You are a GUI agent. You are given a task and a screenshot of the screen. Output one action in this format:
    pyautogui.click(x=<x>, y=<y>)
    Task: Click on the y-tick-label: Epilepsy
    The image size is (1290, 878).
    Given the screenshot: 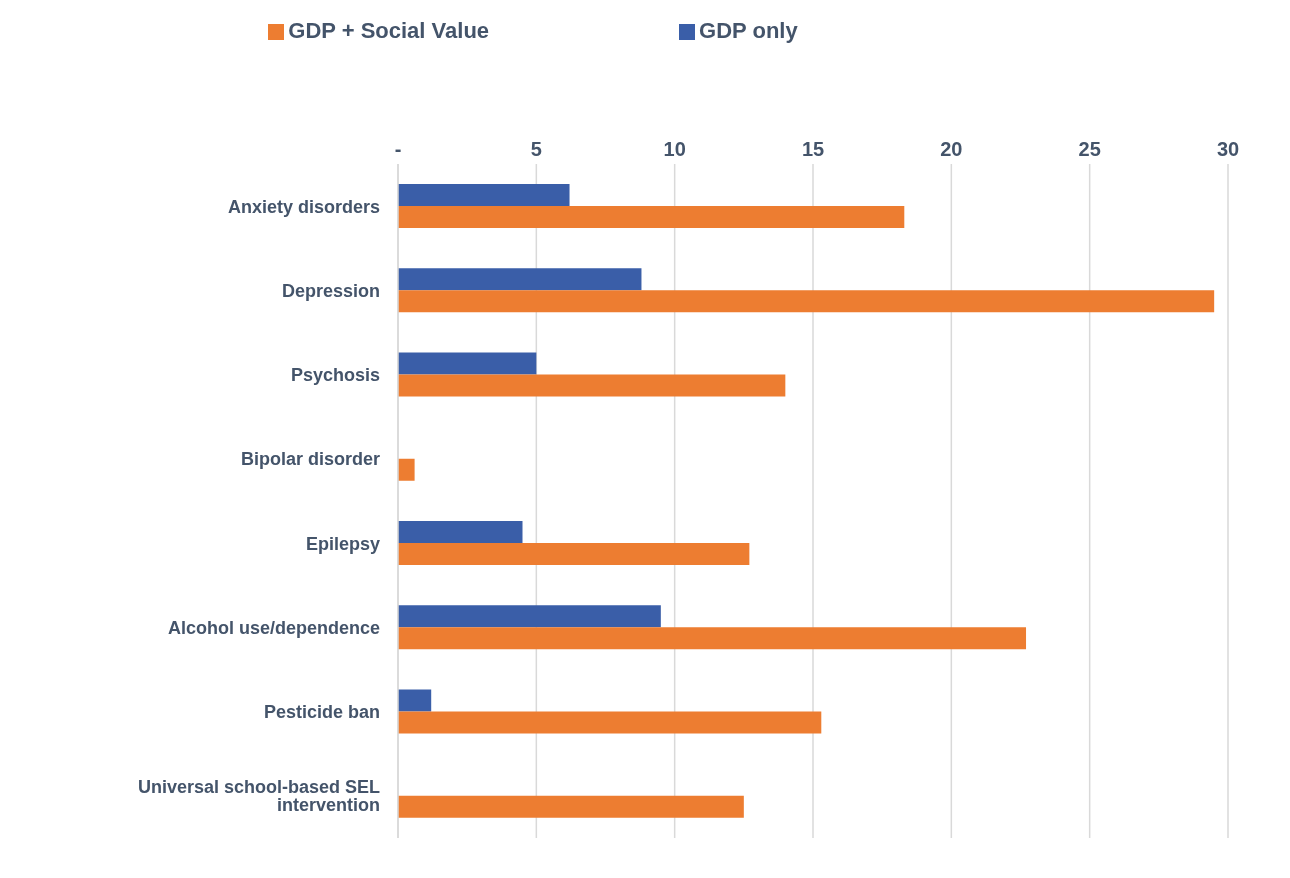 What is the action you would take?
    pyautogui.click(x=342, y=543)
    